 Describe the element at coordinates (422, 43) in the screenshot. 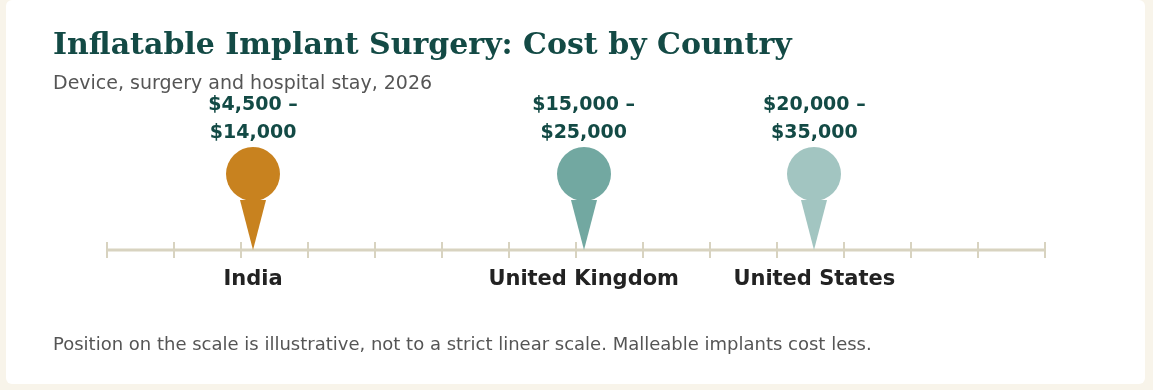

I see `text: Inflatable Implant Surgery: Cost by Country` at that location.